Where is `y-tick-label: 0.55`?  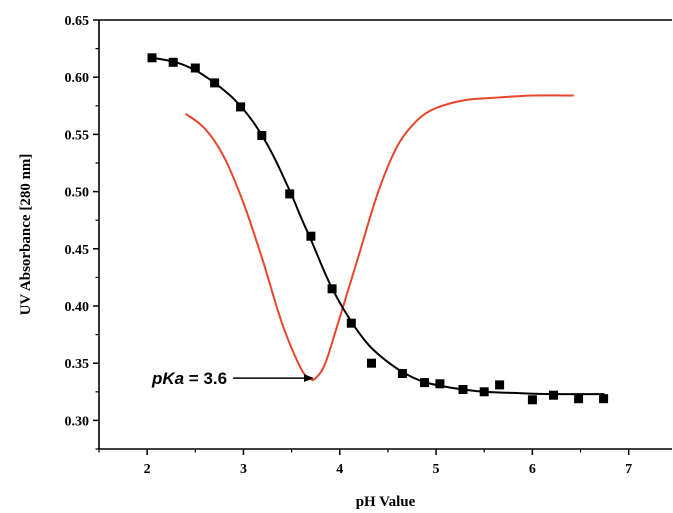 y-tick-label: 0.55 is located at coordinates (77, 135).